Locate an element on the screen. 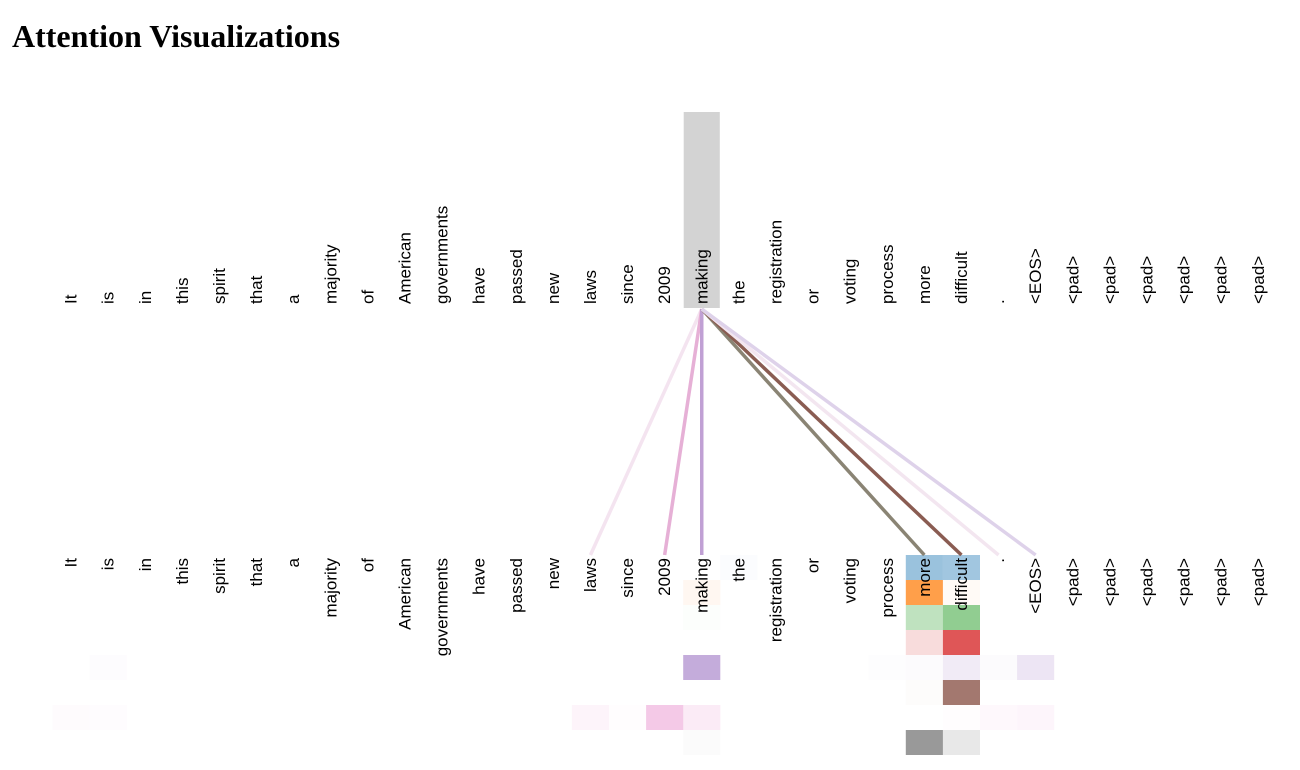  key-token: . is located at coordinates (998, 560).